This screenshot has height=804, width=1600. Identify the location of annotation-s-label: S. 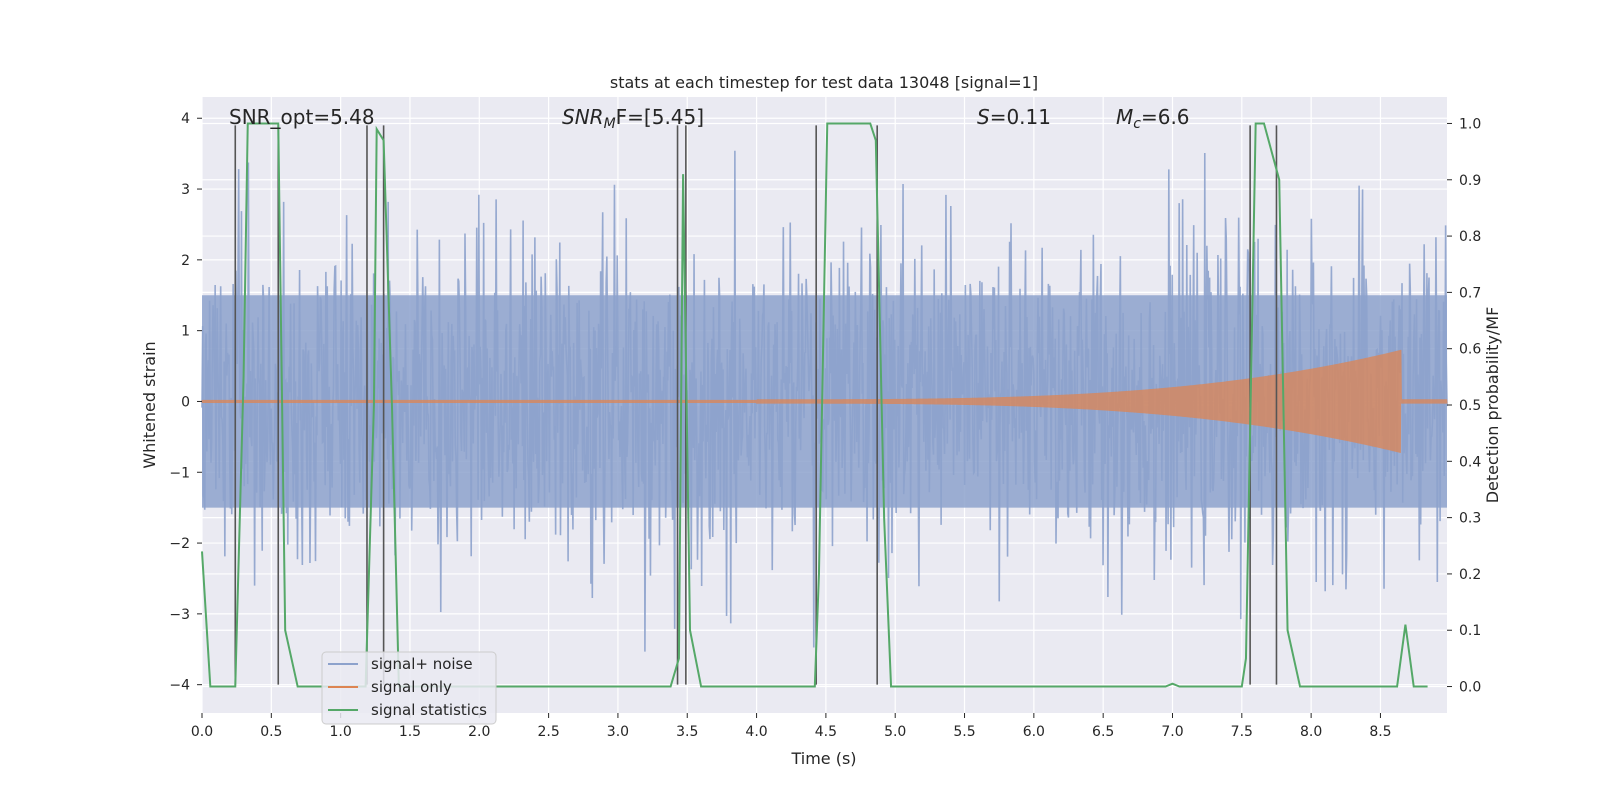
(983, 117).